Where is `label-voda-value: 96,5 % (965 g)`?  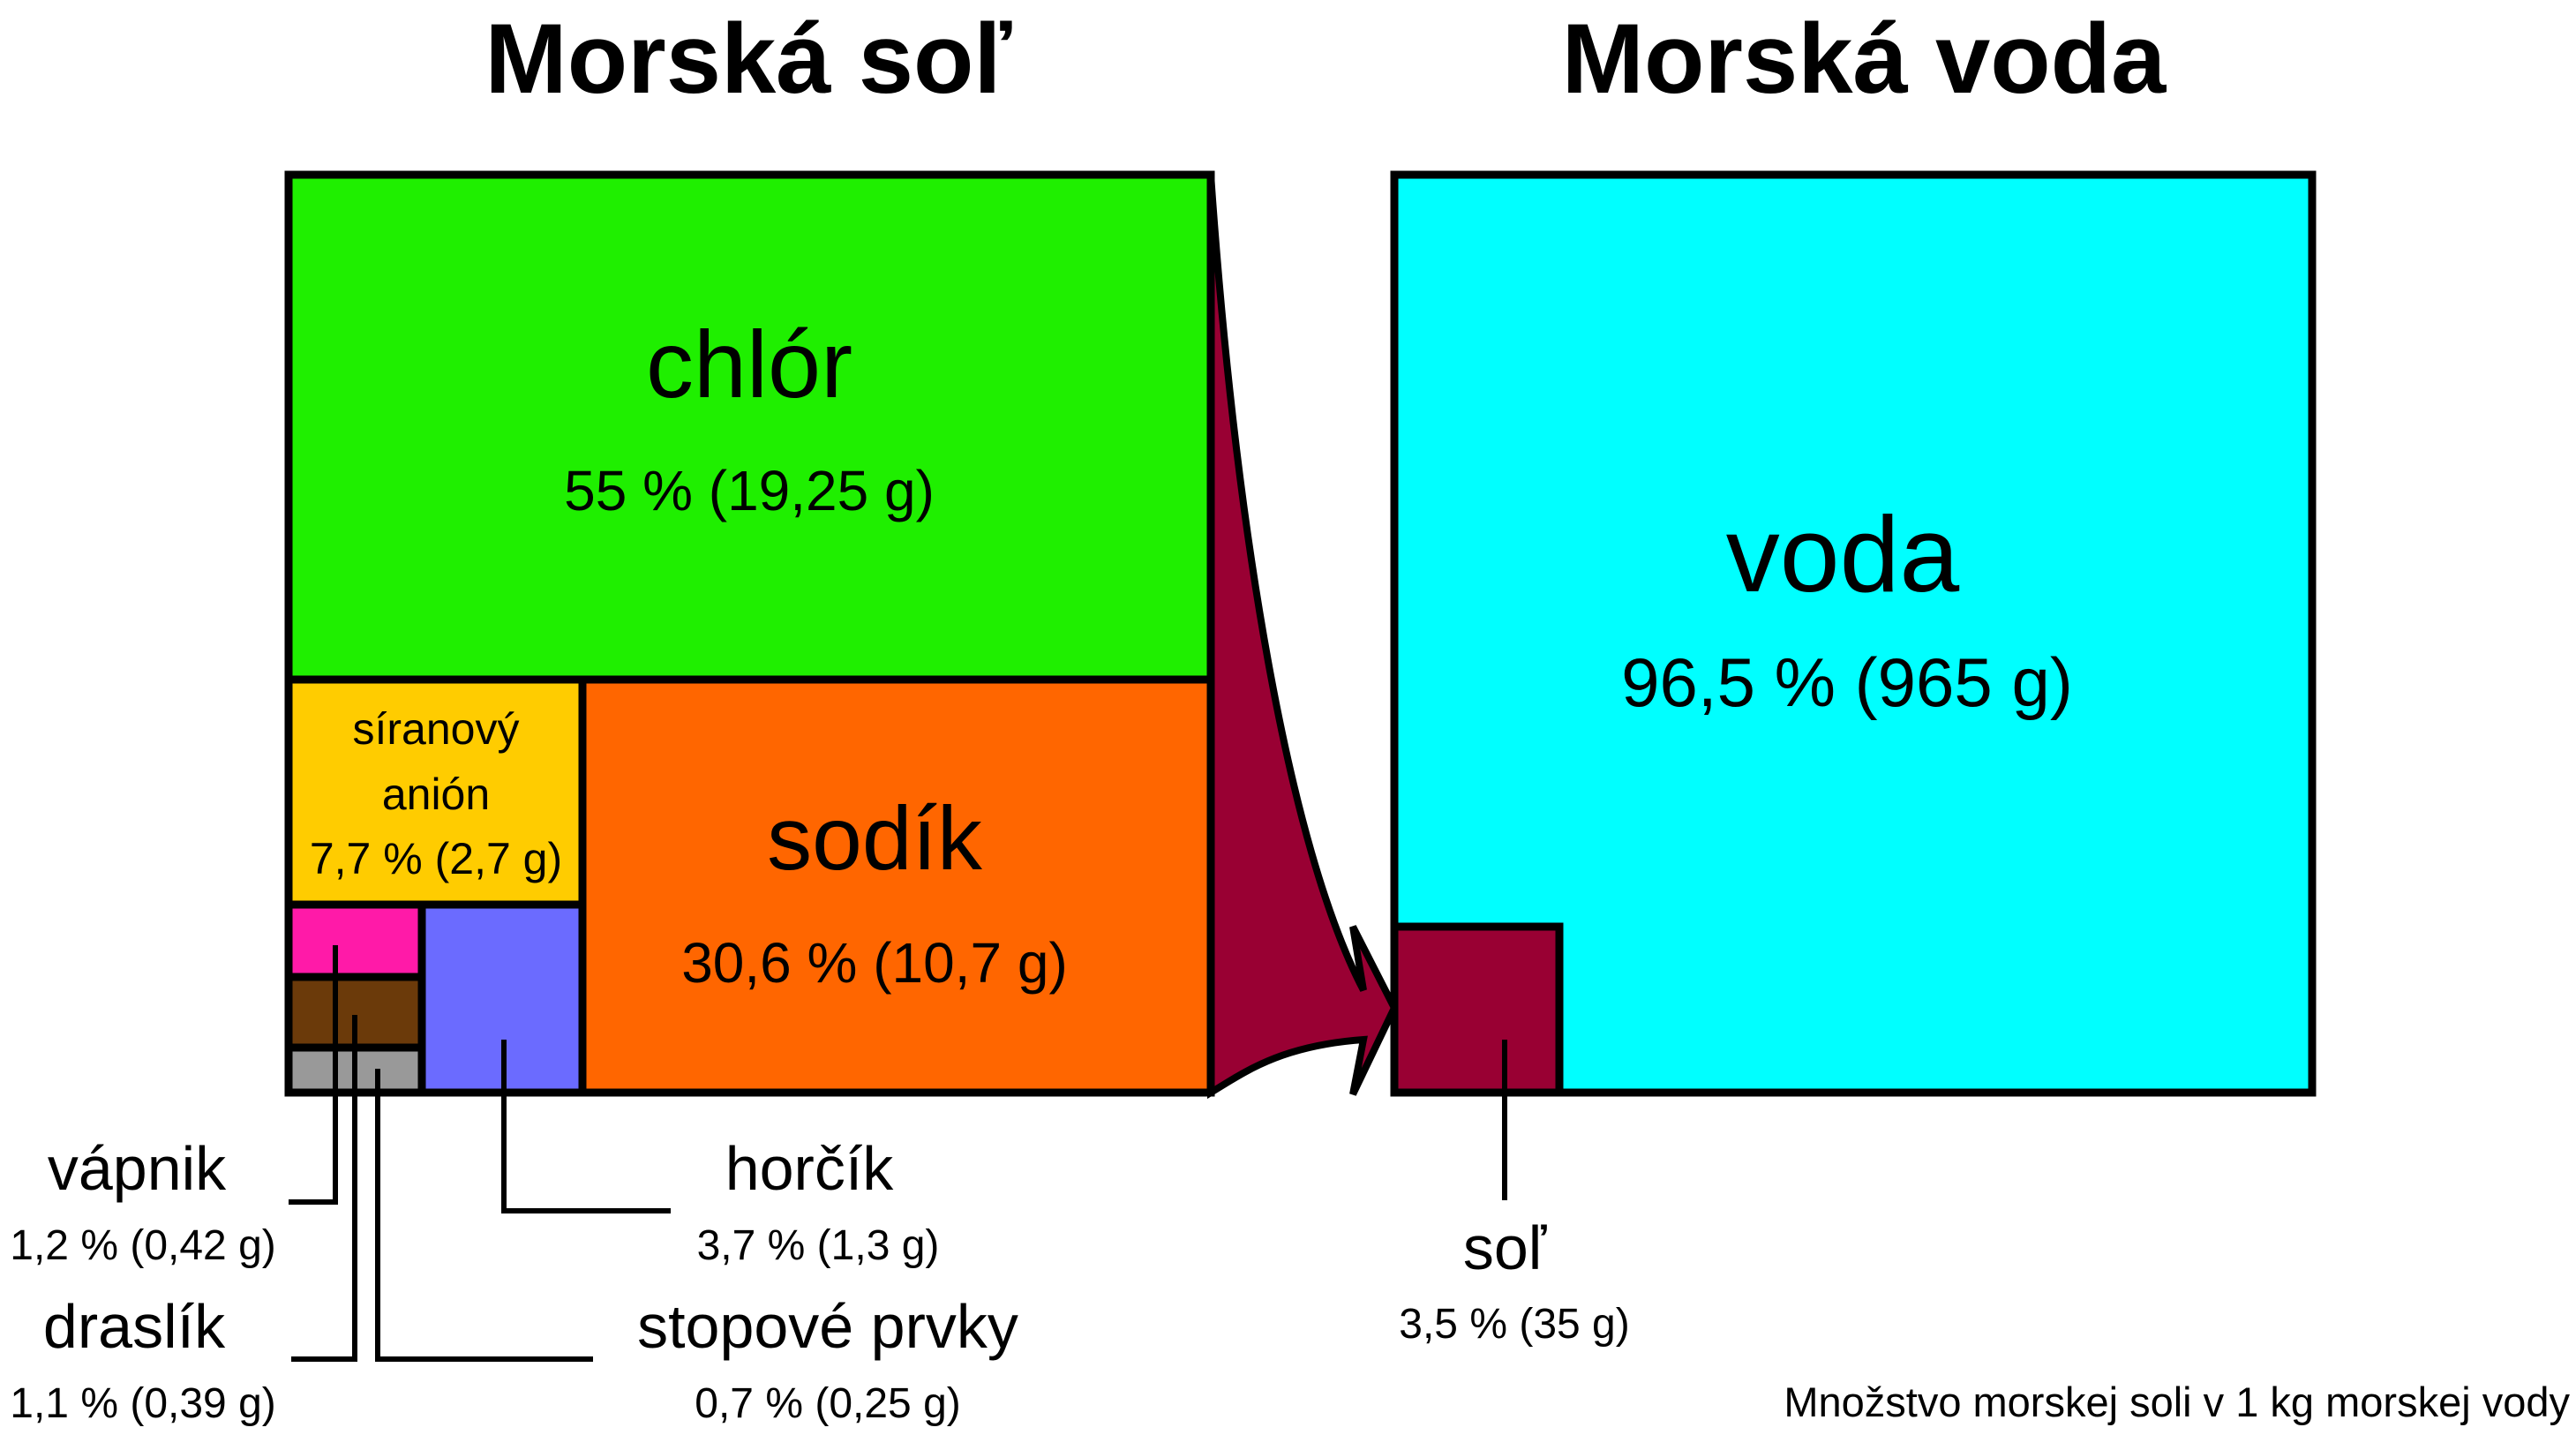 label-voda-value: 96,5 % (965 g) is located at coordinates (1847, 682).